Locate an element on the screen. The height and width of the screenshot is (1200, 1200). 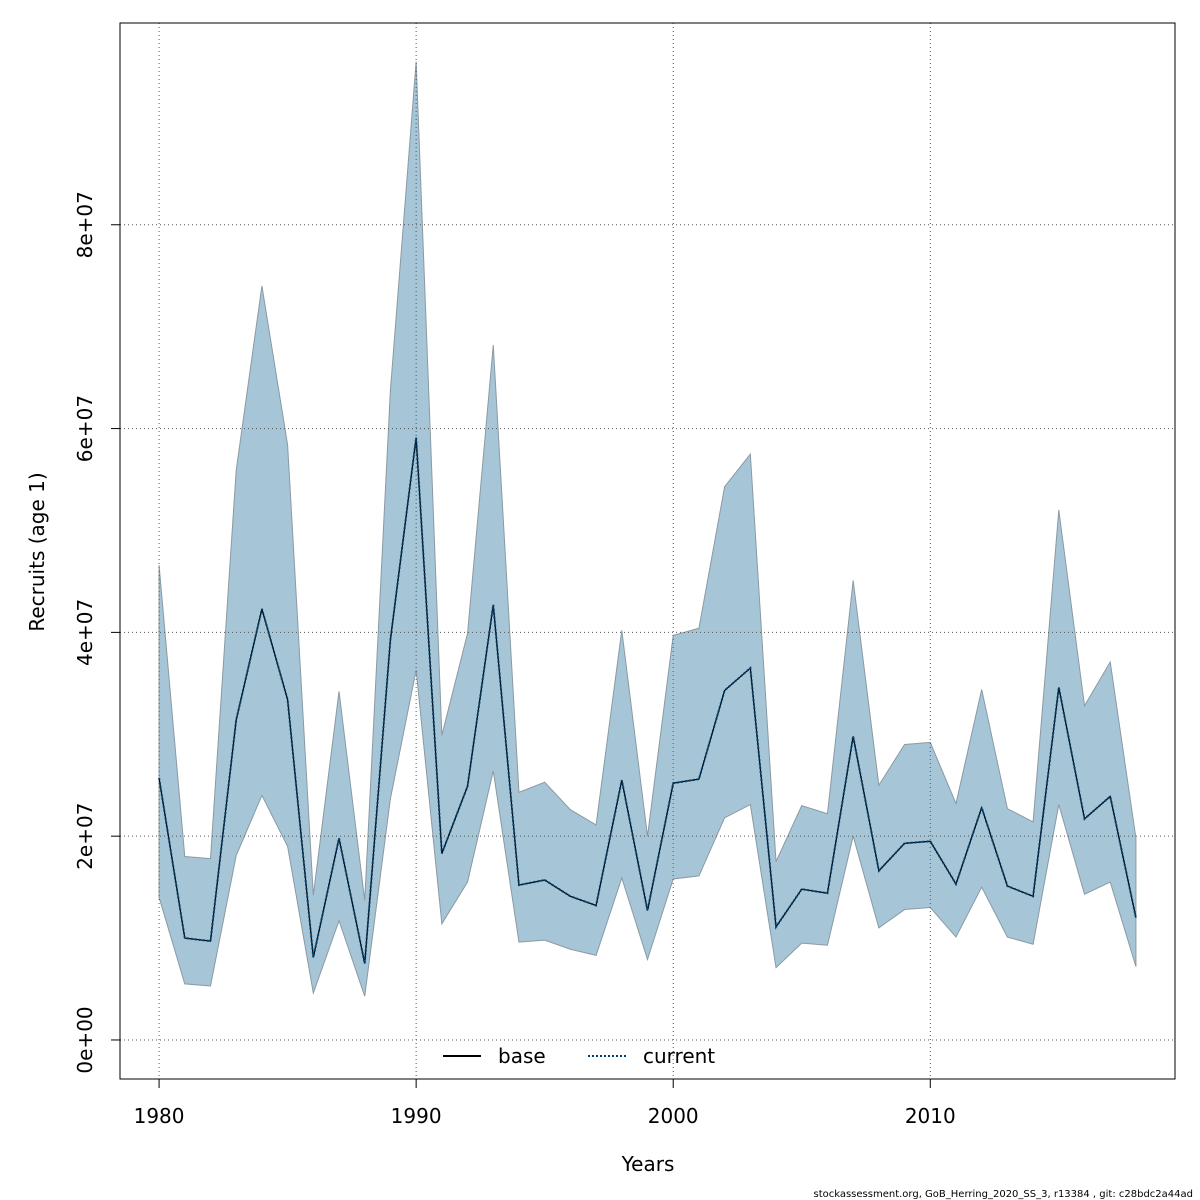
x-tick-label: 2000 is located at coordinates (673, 1116).